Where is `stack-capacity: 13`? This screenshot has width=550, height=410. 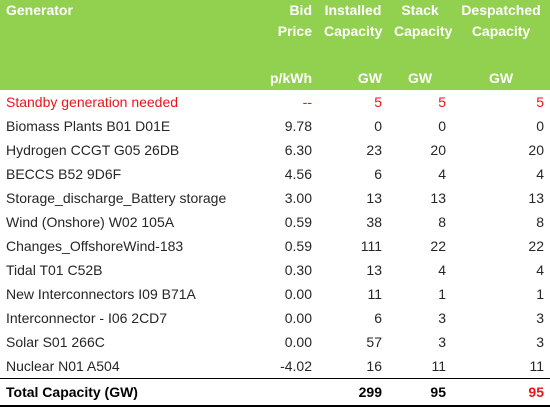
stack-capacity: 13 is located at coordinates (438, 198).